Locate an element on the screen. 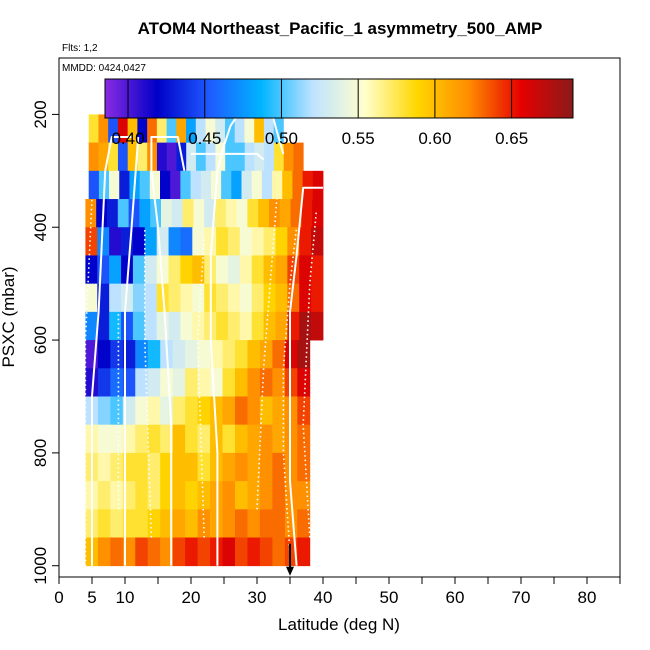  x-tick-label: 50 is located at coordinates (389, 597).